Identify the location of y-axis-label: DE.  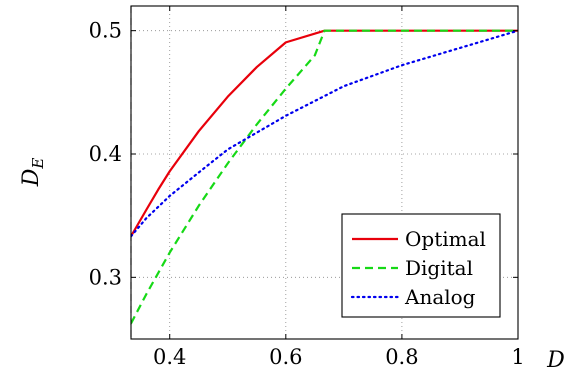
(33, 173).